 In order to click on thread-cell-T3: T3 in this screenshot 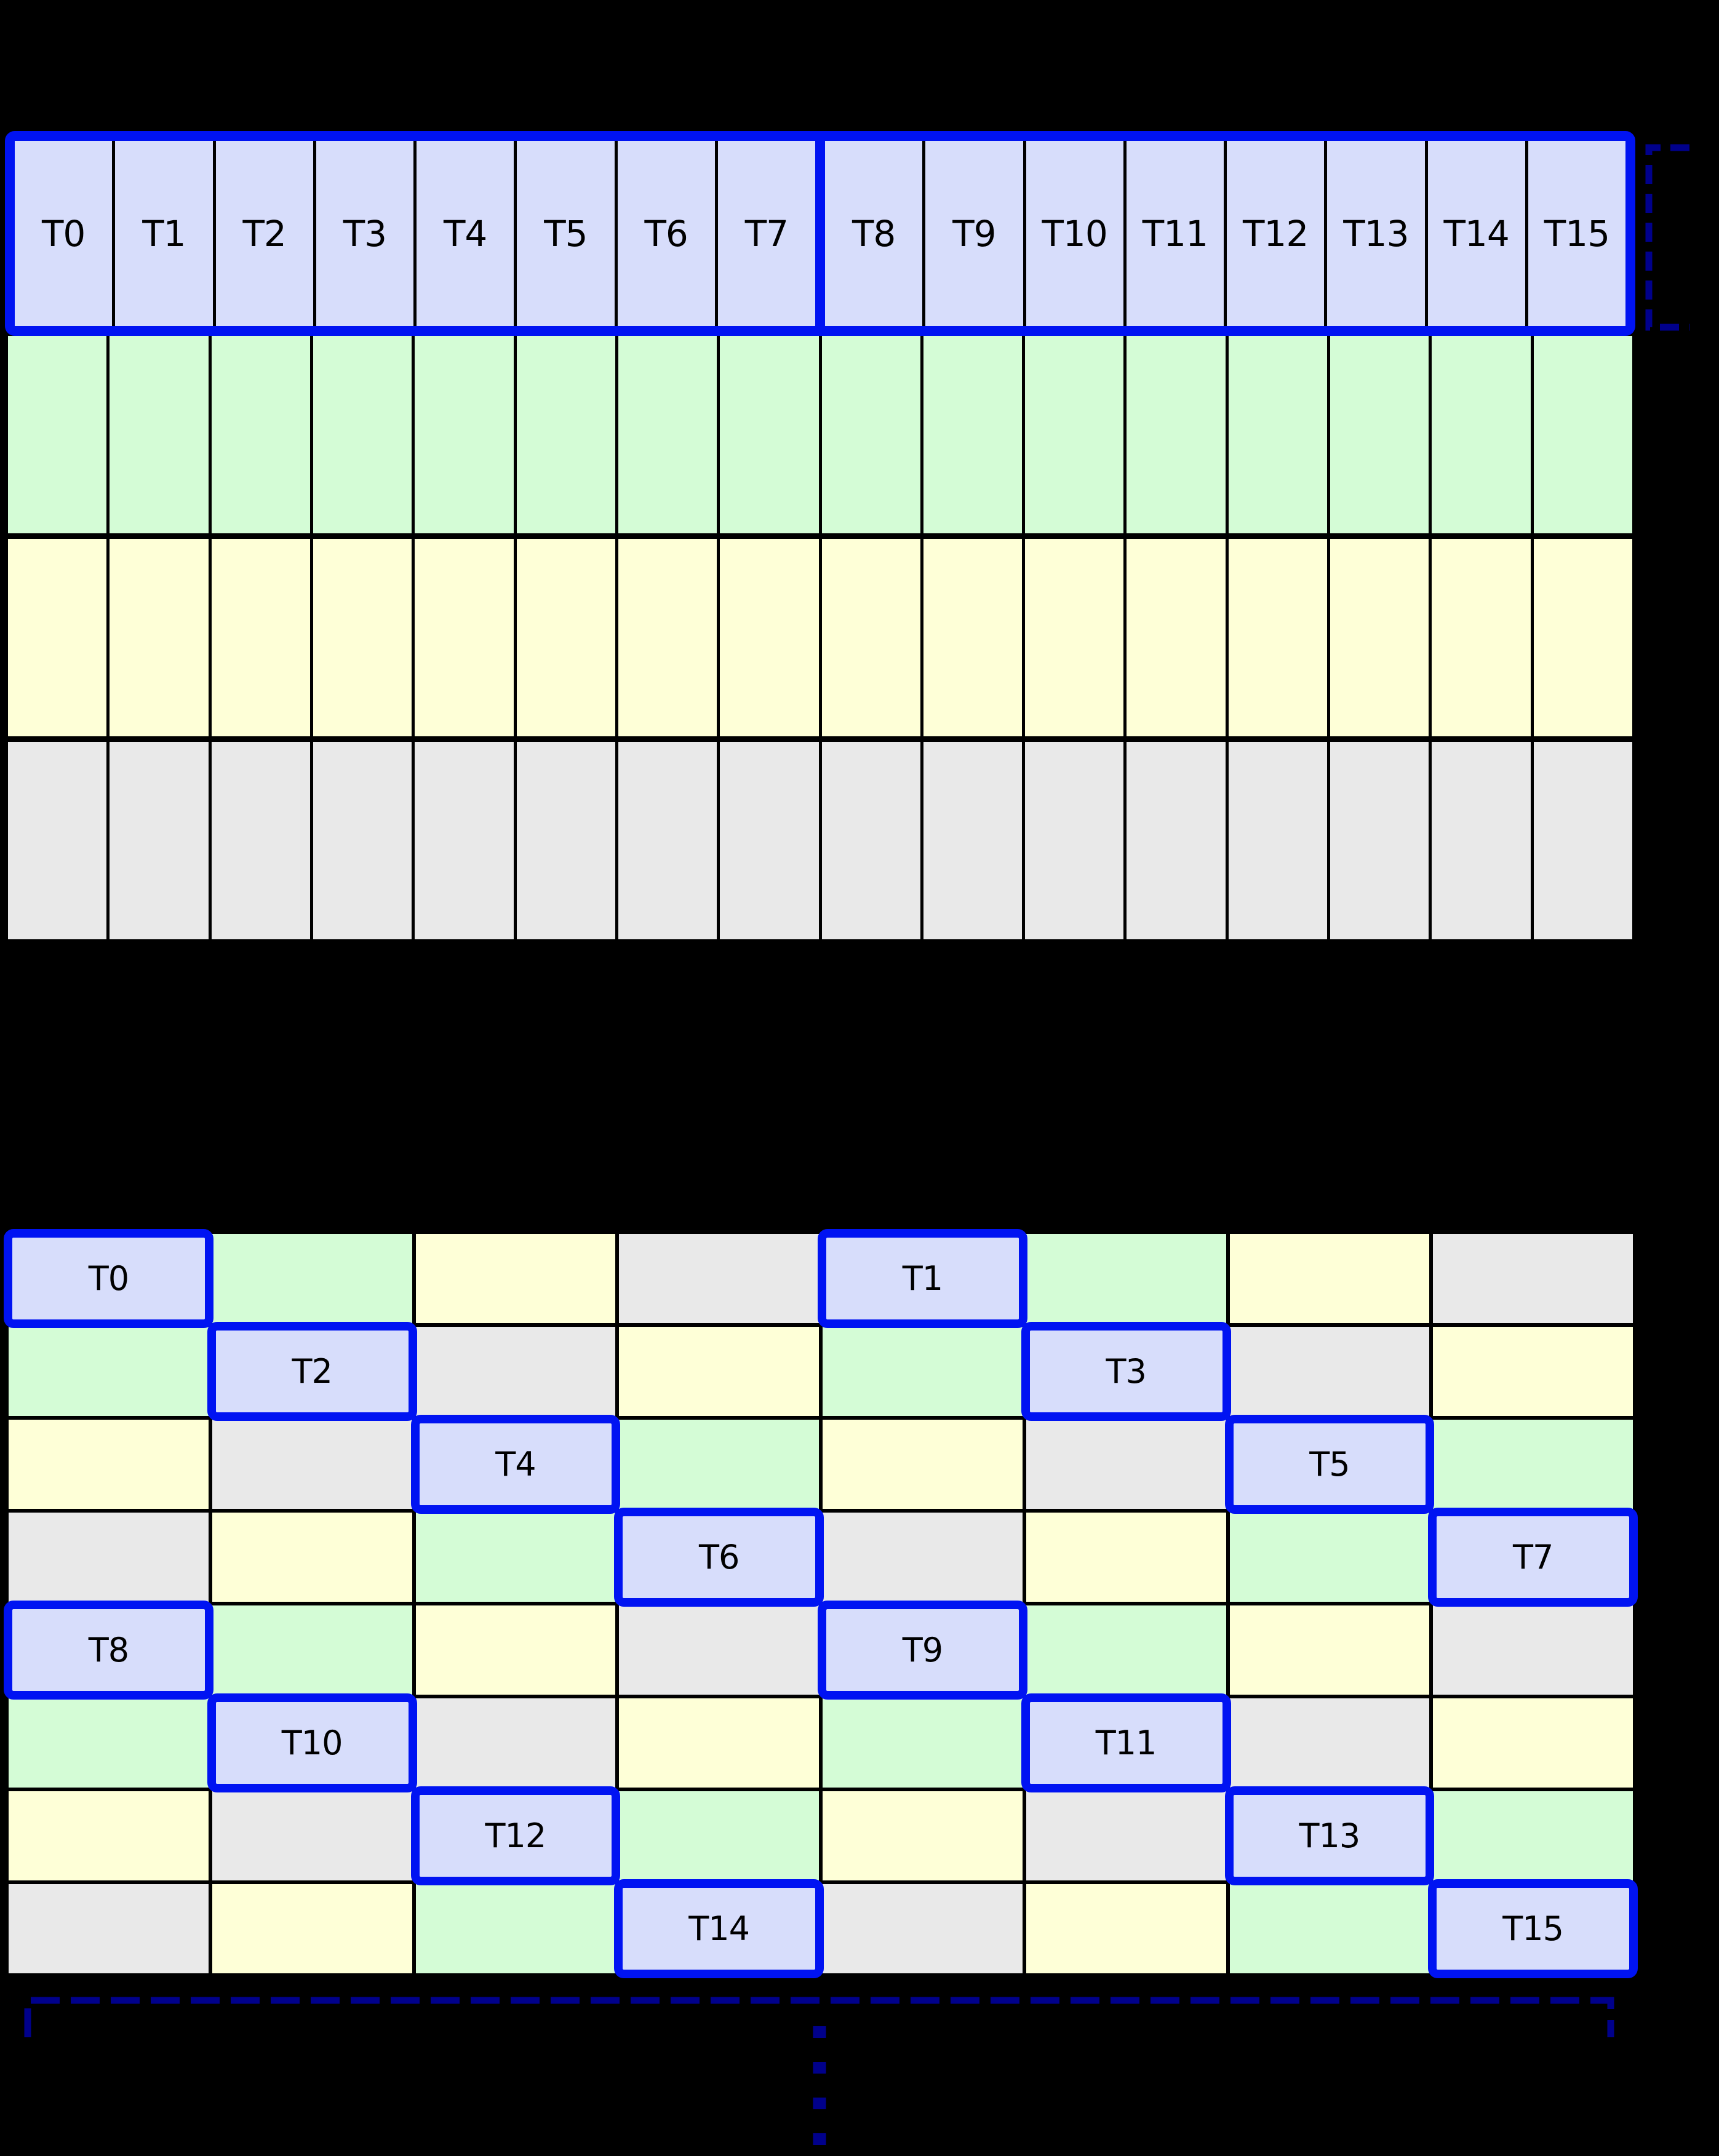, I will do `click(366, 233)`.